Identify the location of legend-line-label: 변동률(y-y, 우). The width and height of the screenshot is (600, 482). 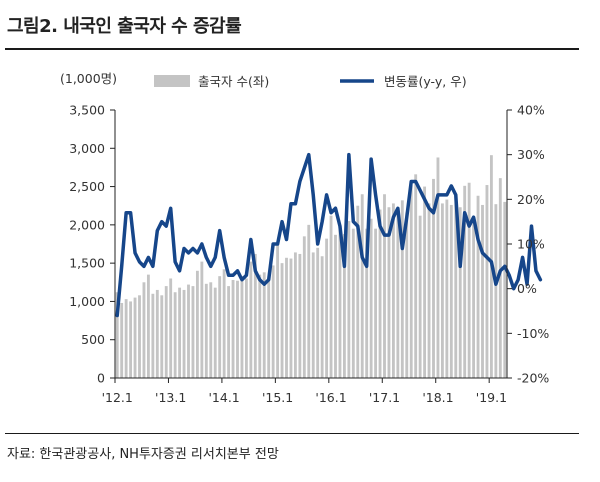
(425, 81).